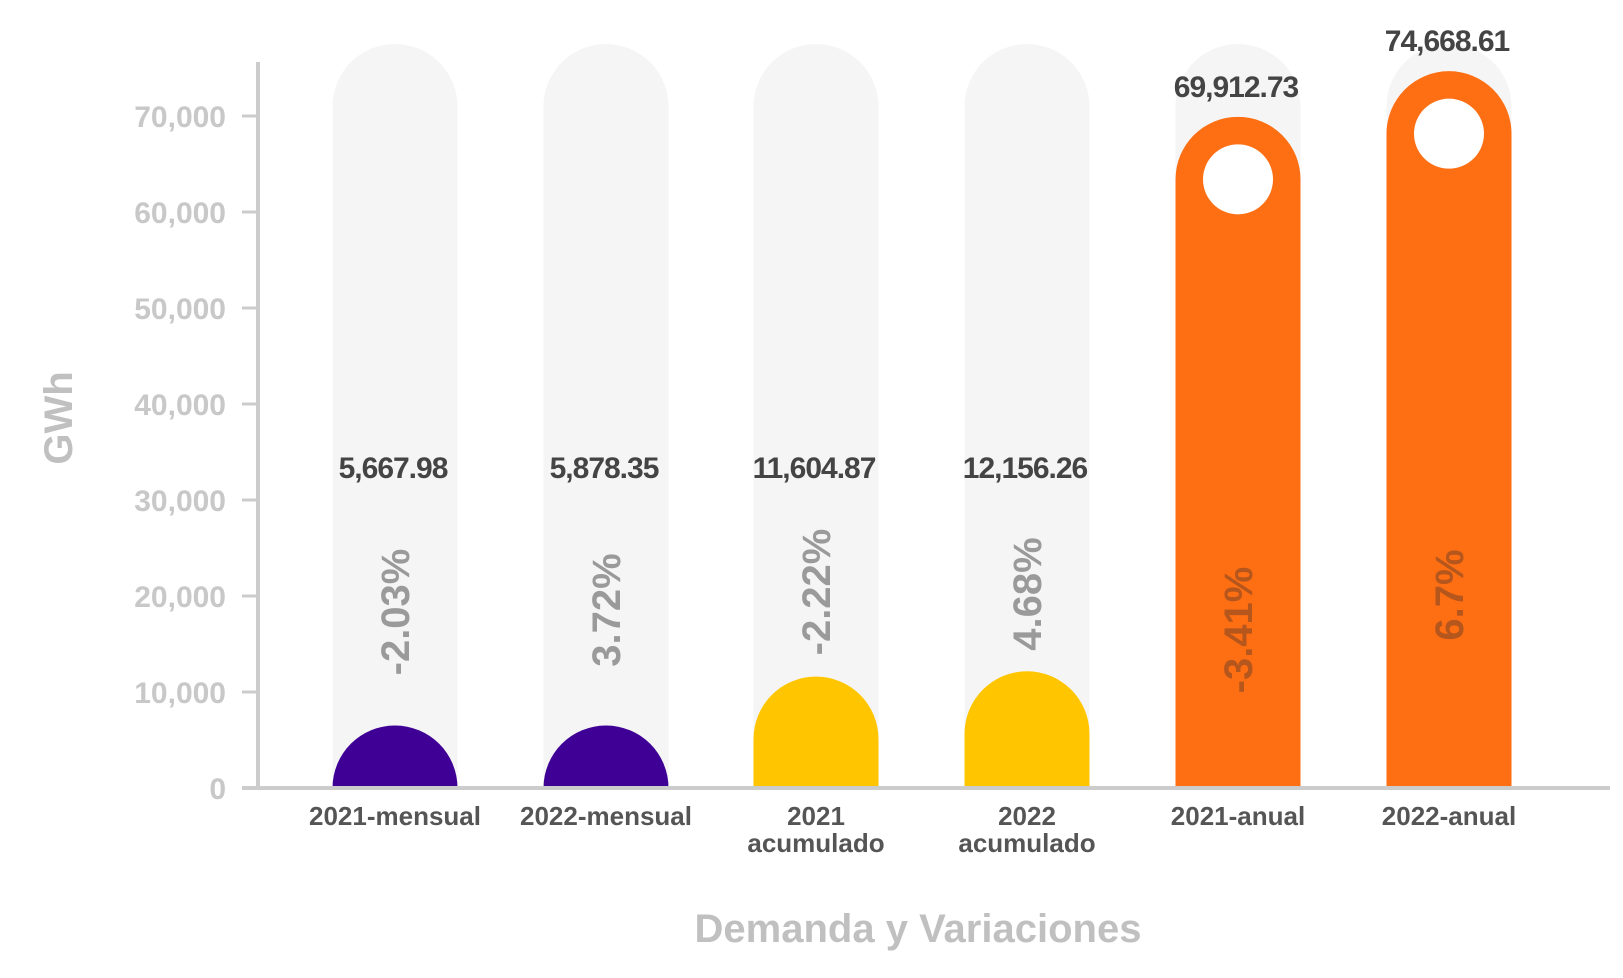  I want to click on data-label: 74,668.61, so click(1447, 41).